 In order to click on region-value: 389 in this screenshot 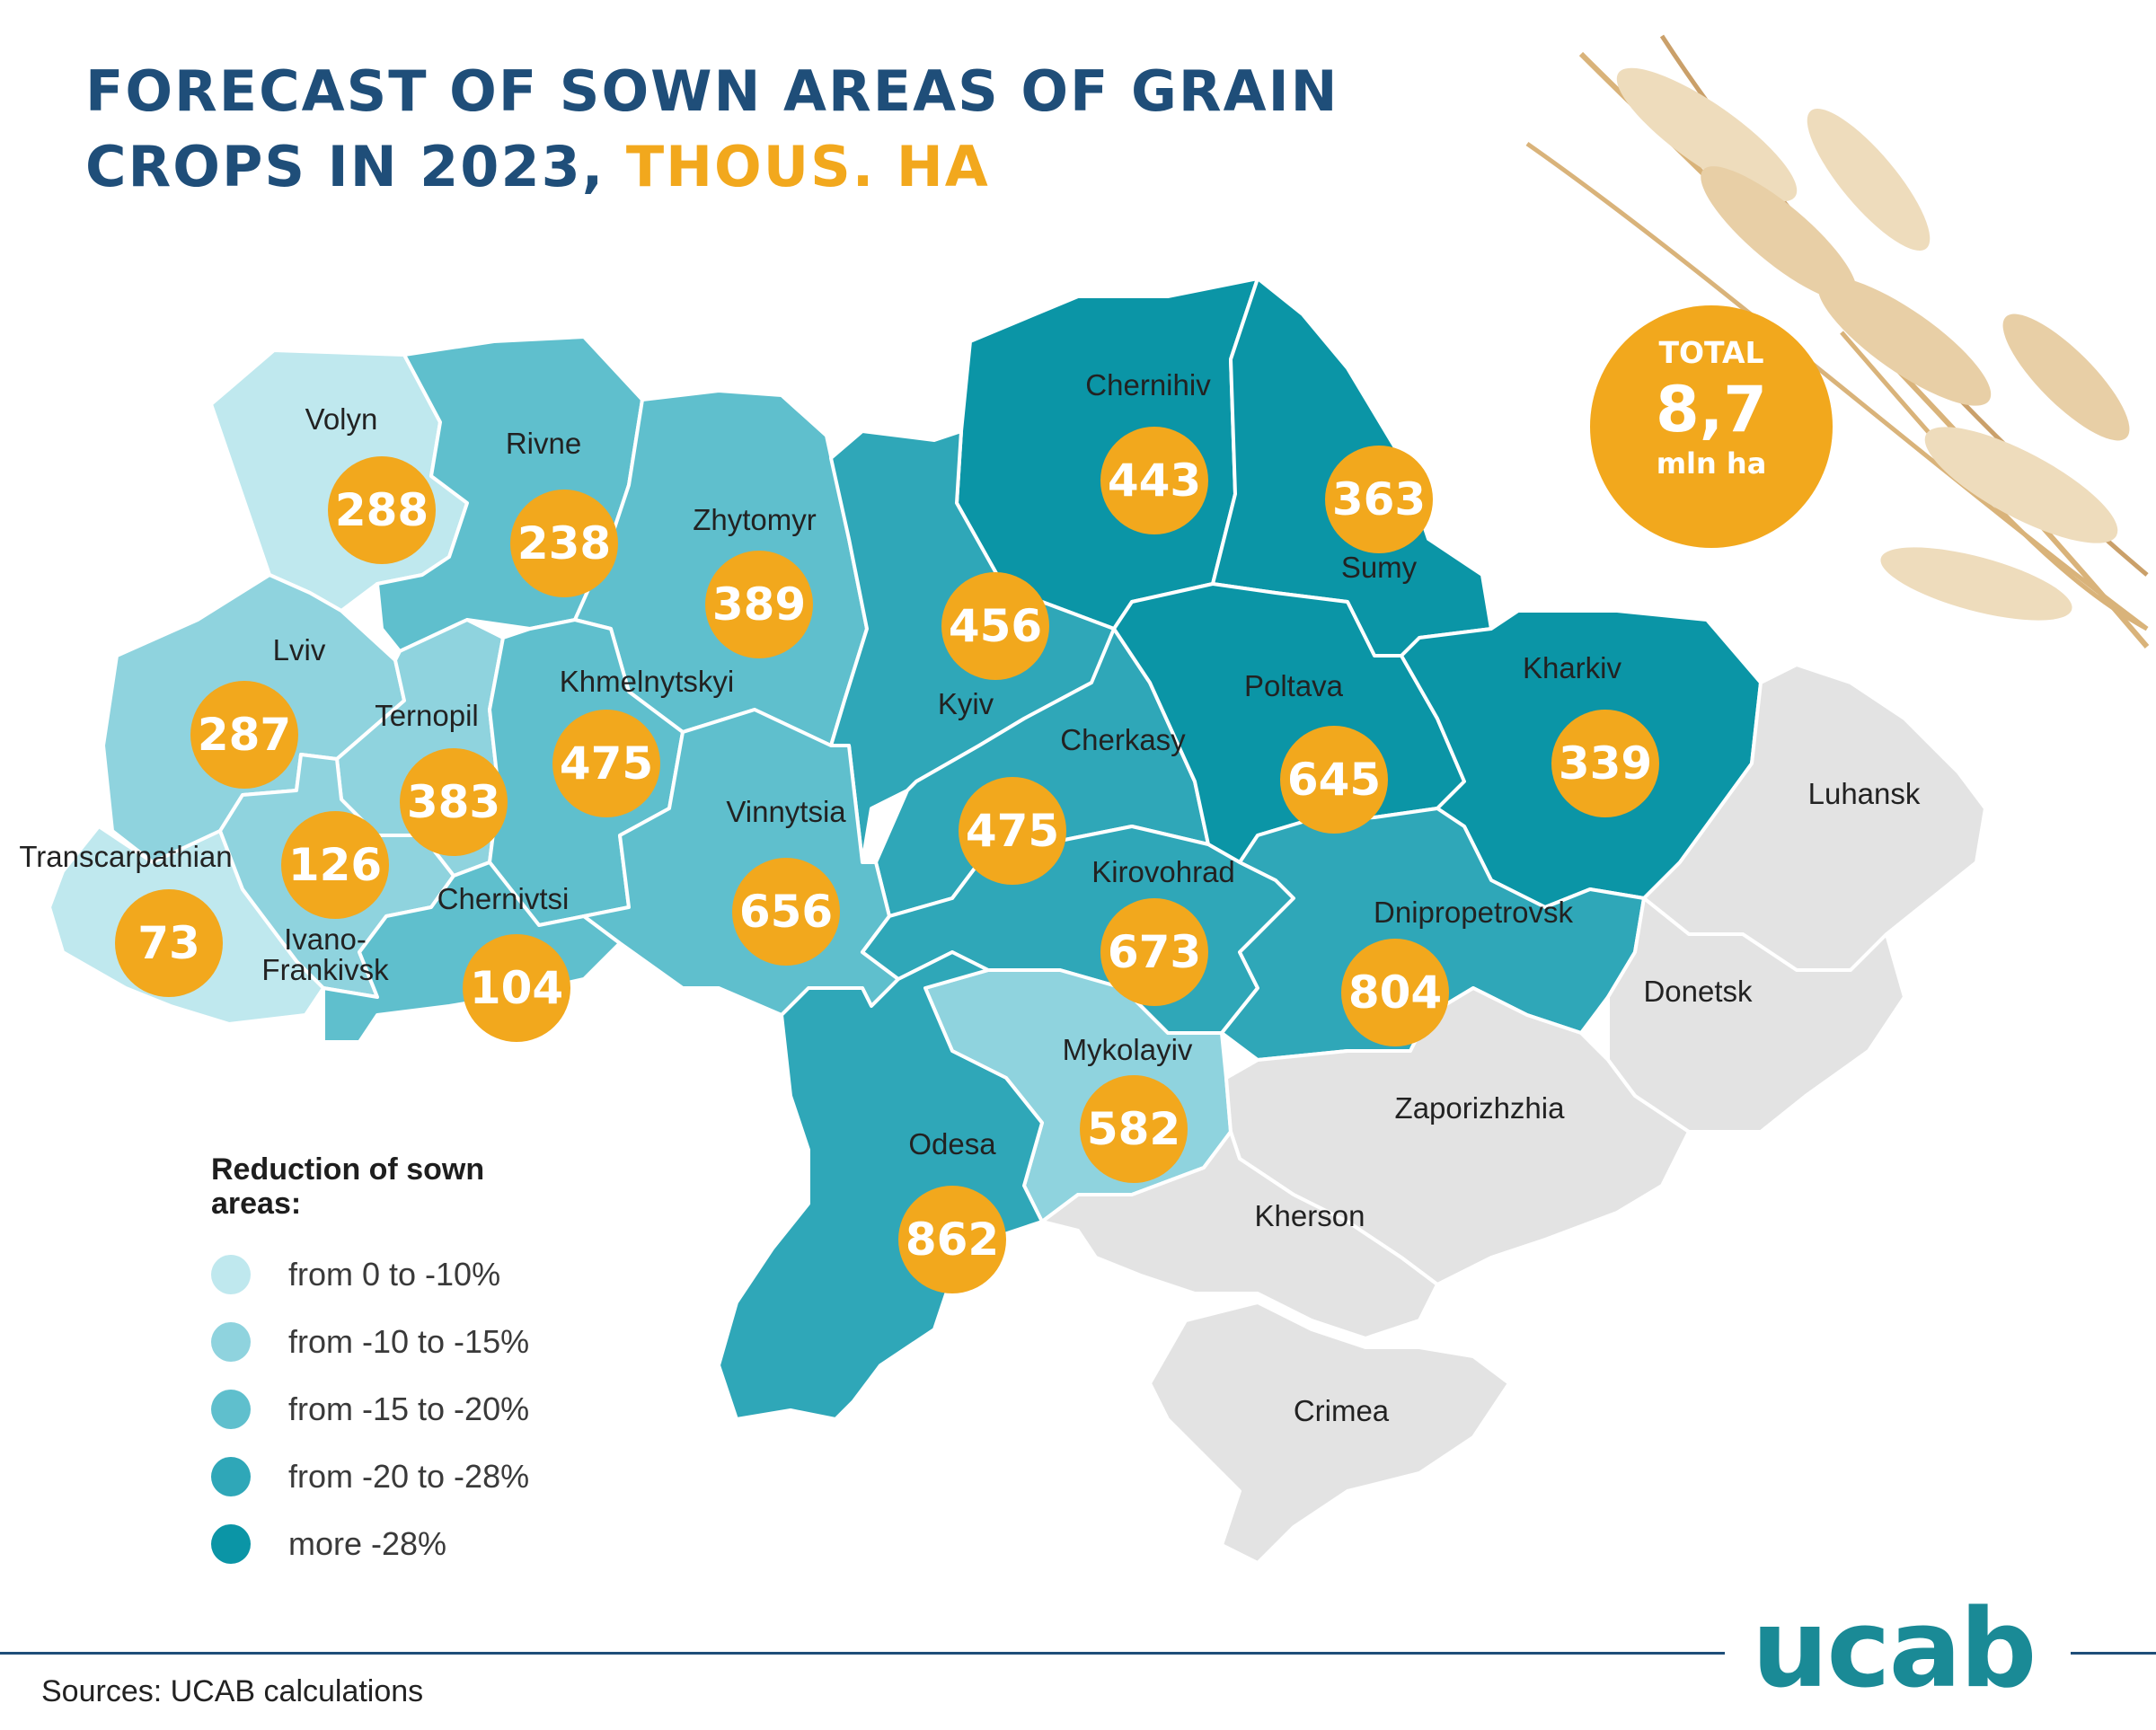, I will do `click(759, 604)`.